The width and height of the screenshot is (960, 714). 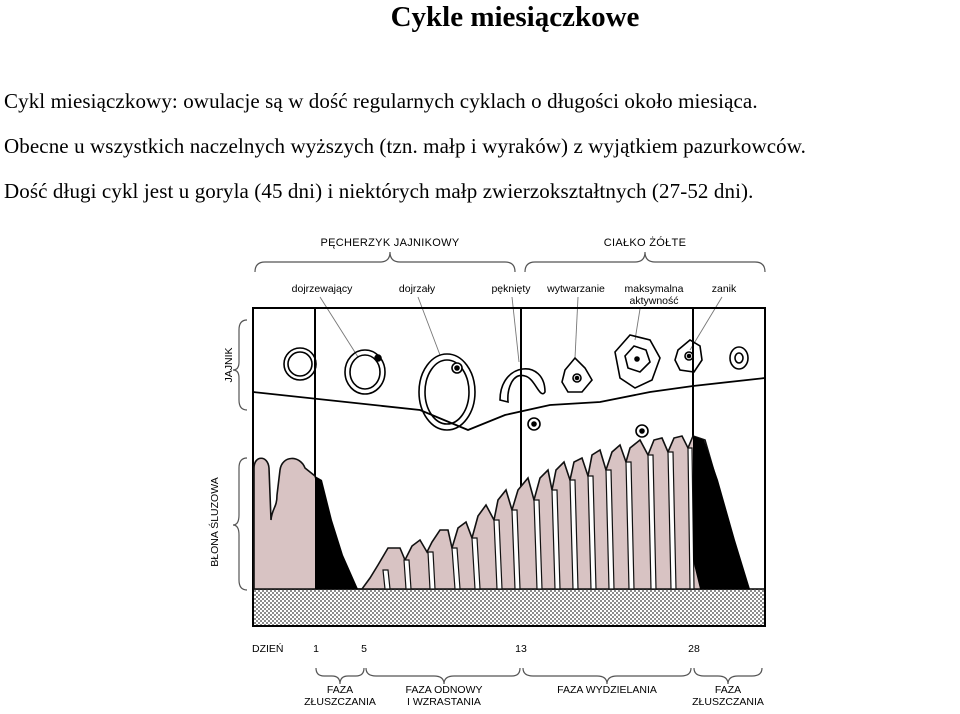 What do you see at coordinates (728, 702) in the screenshot?
I see `phase-shedding-end-line2: ZŁUSZCZANIA` at bounding box center [728, 702].